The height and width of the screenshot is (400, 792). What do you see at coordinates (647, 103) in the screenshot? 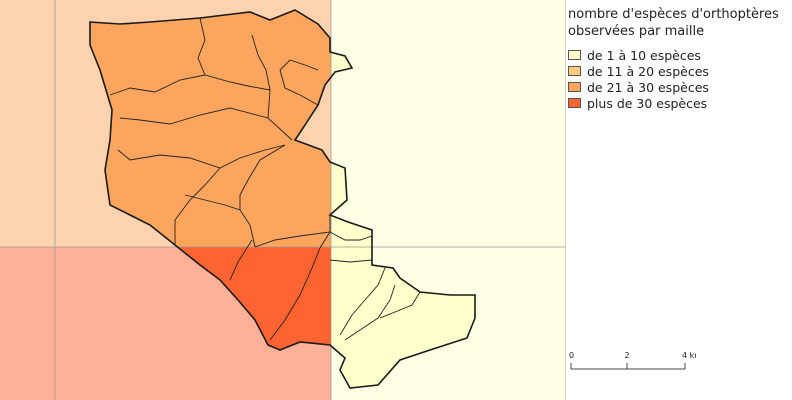
I see `legend-label: plus de 30 espèces` at bounding box center [647, 103].